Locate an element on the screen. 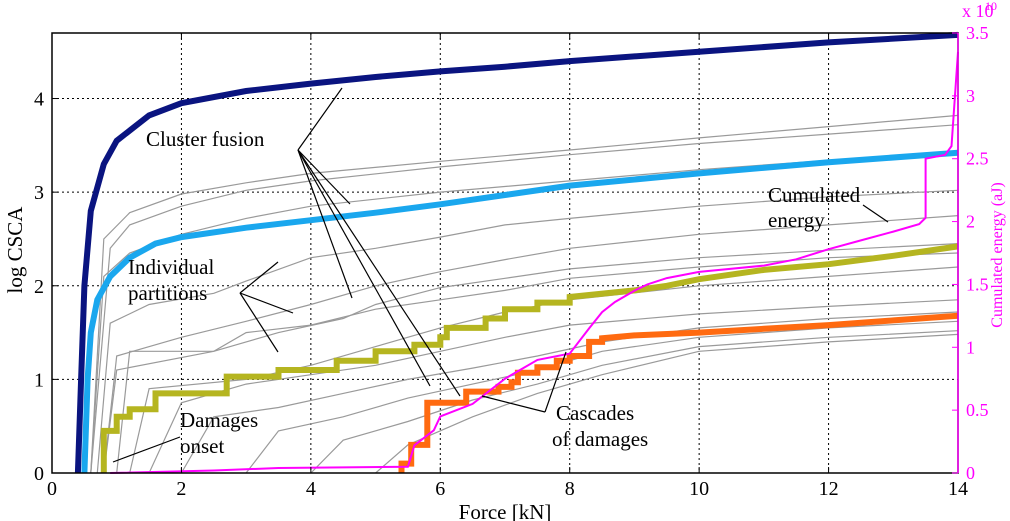 Image resolution: width=1010 pixels, height=521 pixels. y-tick-label: 2 is located at coordinates (39, 287).